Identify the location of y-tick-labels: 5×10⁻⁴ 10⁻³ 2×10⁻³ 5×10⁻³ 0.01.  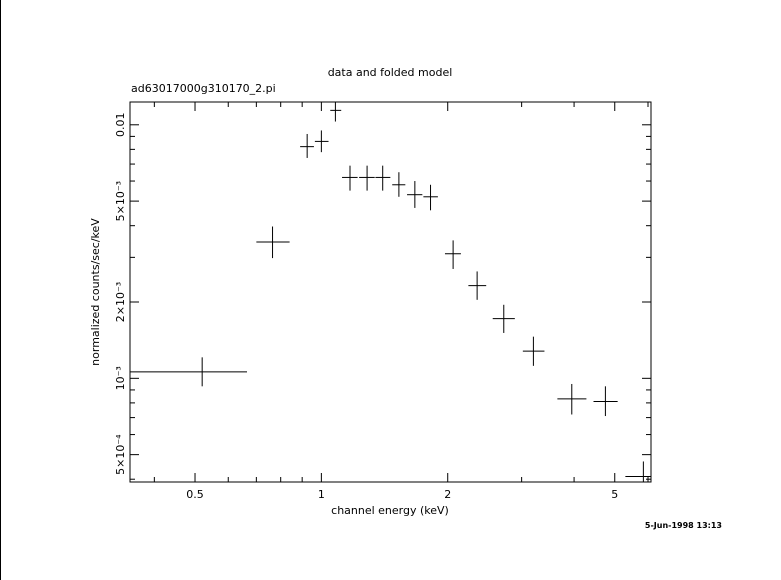
(120, 294).